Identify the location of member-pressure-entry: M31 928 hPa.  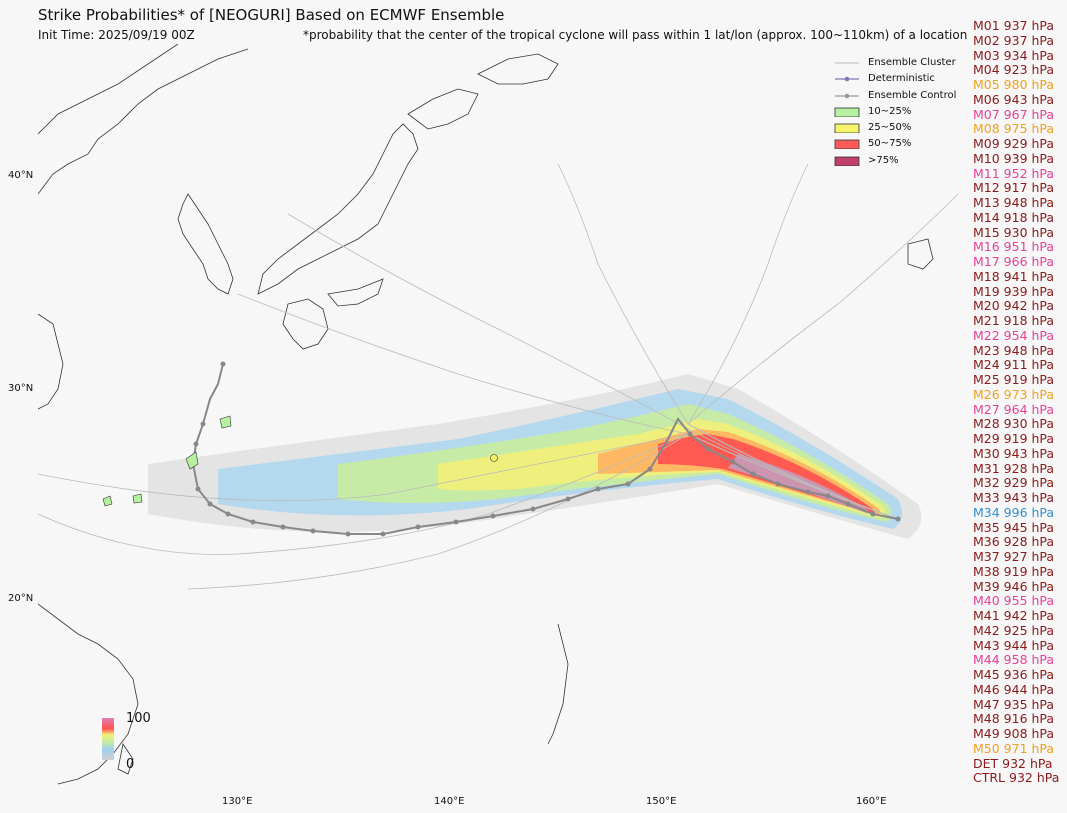
(1014, 468).